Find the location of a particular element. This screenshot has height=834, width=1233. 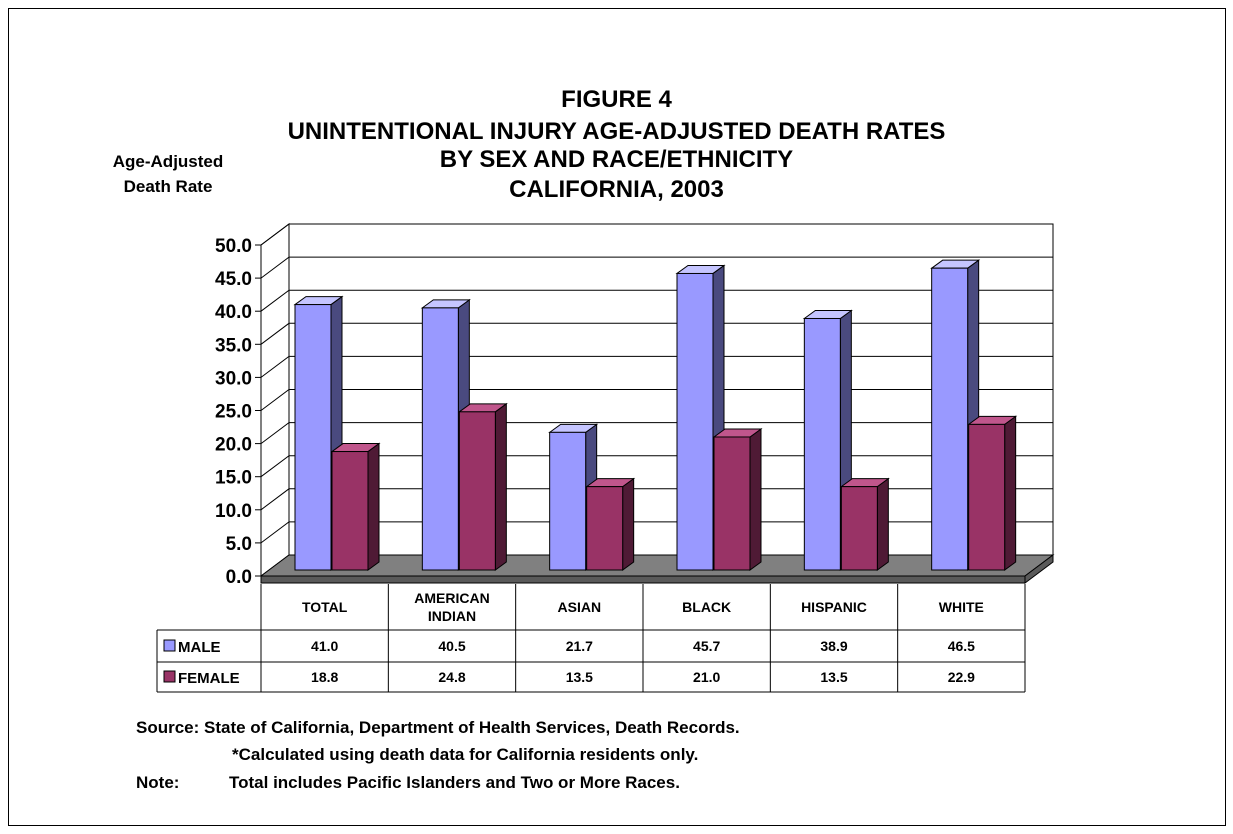

plot-floor-edge is located at coordinates (643, 579).